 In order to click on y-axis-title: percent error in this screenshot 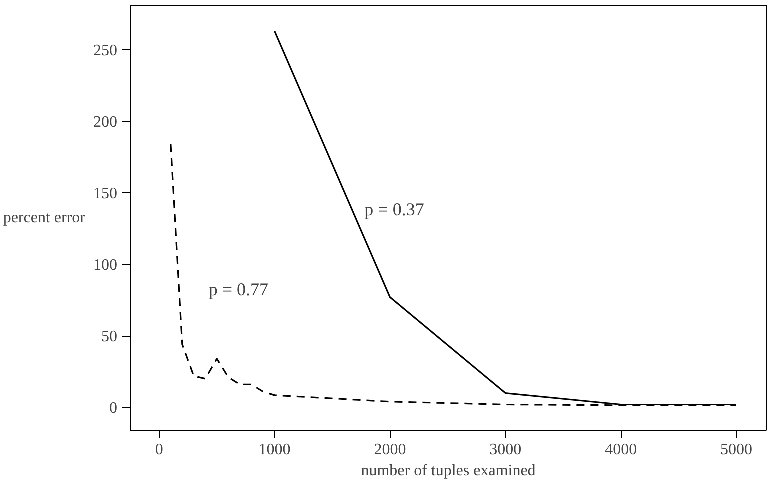, I will do `click(44, 218)`.